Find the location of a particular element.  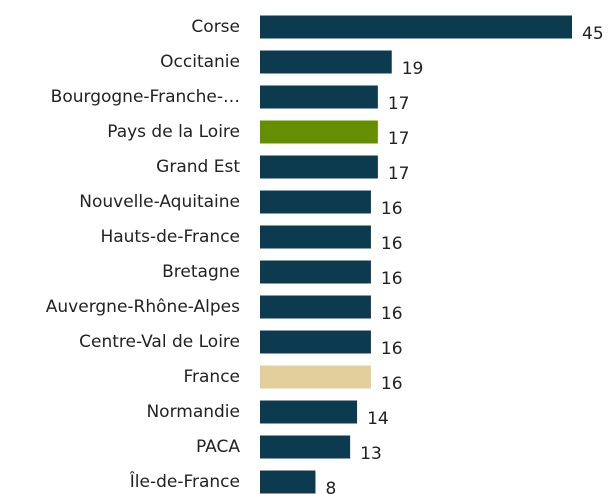

value-label: 45 is located at coordinates (593, 34).